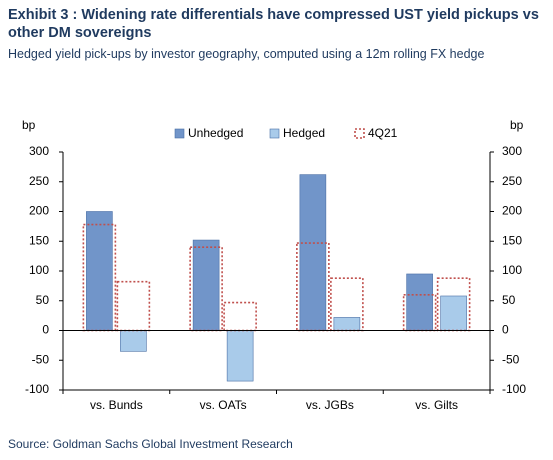 The width and height of the screenshot is (553, 460). I want to click on y-tick-label: 300, so click(39, 151).